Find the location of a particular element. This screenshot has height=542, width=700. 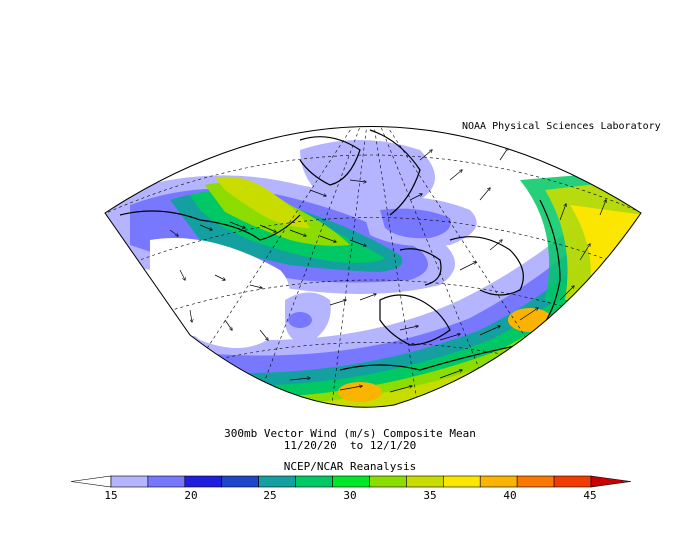

colorbar is located at coordinates (351, 481).